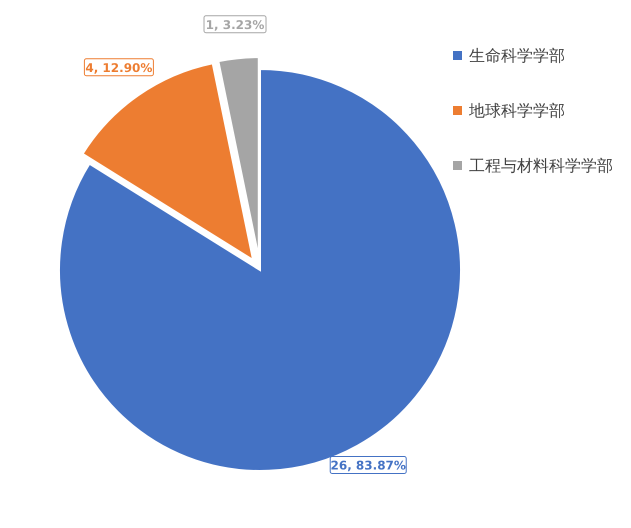 The width and height of the screenshot is (631, 528). Describe the element at coordinates (541, 165) in the screenshot. I see `legend-label: 工程与材料科学学部` at that location.